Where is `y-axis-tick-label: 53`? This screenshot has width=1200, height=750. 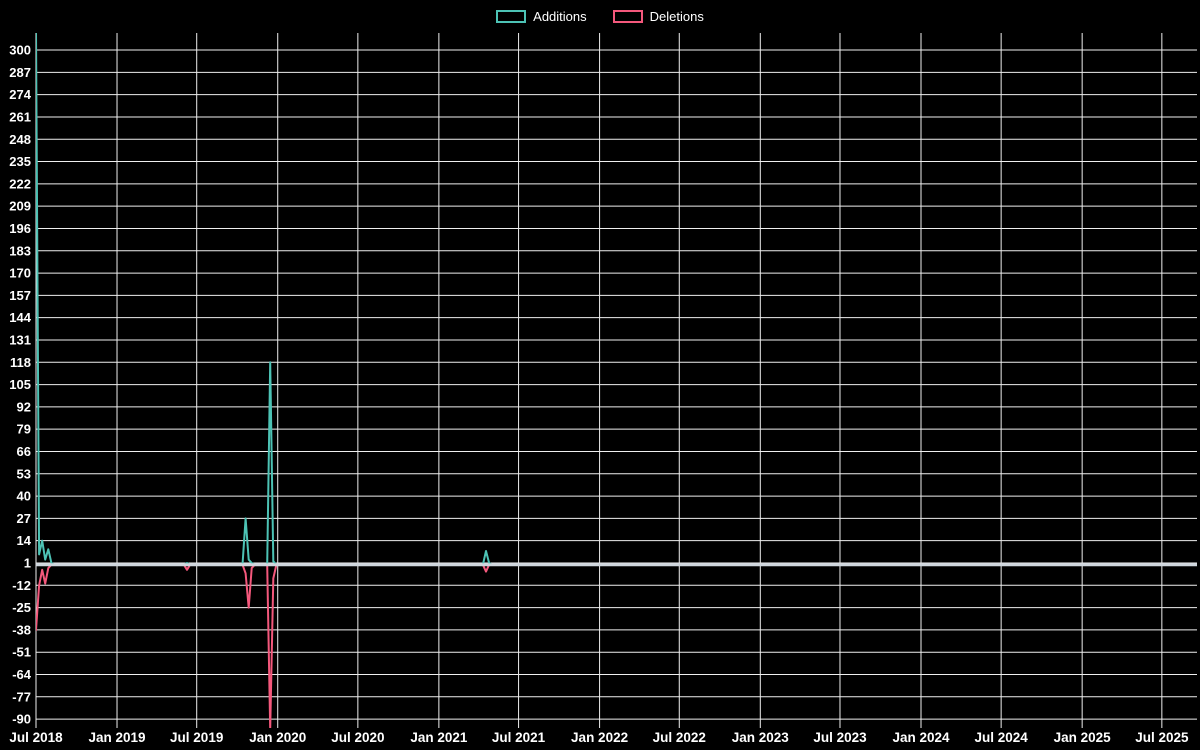 y-axis-tick-label: 53 is located at coordinates (24, 473).